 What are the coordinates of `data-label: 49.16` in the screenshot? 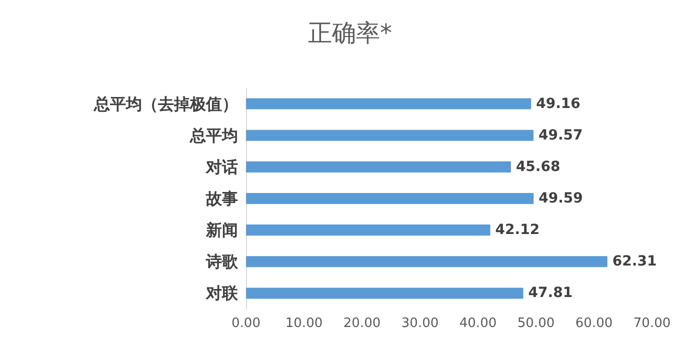 It's located at (558, 104).